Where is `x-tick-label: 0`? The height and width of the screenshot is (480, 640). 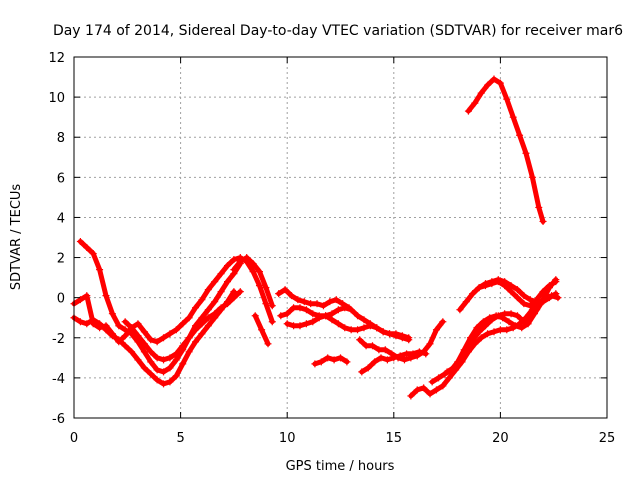 x-tick-label: 0 is located at coordinates (74, 438).